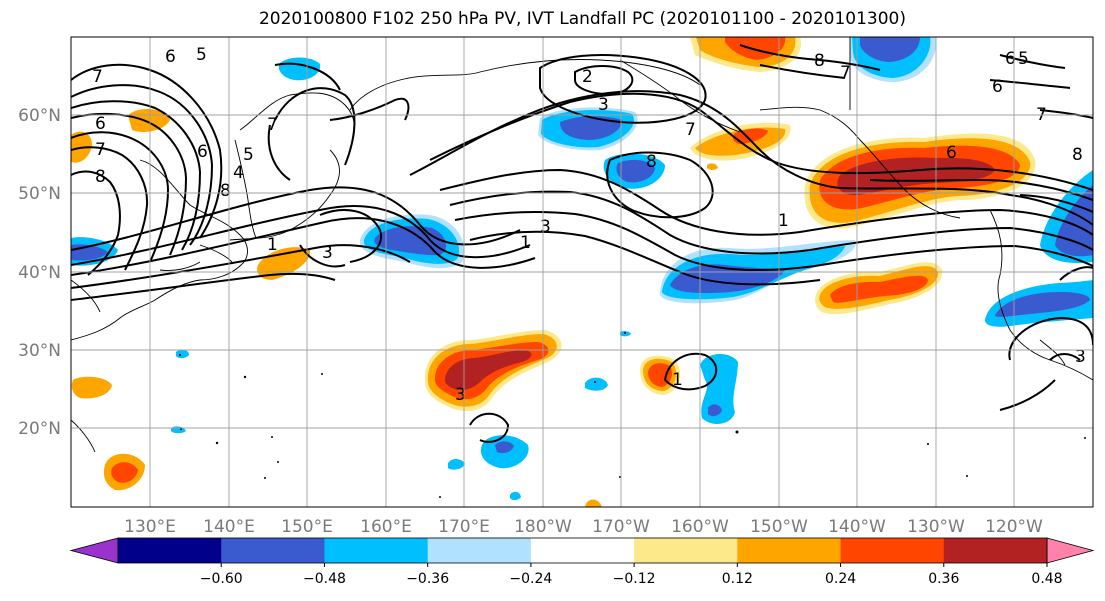  I want to click on lon-label: 170°E, so click(464, 527).